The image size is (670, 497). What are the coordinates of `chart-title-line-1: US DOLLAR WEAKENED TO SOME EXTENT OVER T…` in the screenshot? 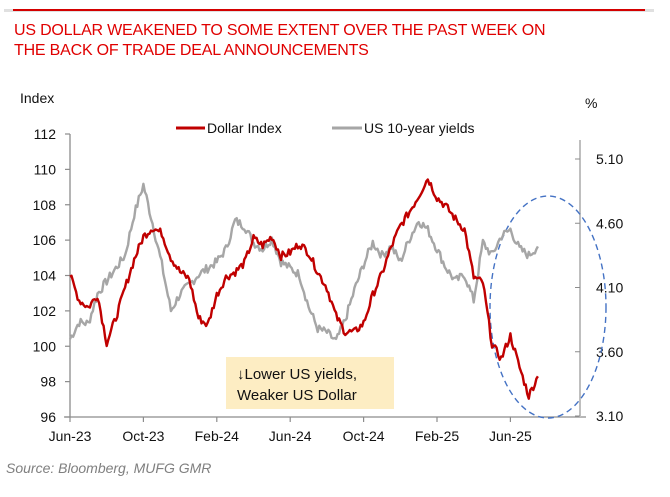 It's located at (280, 30).